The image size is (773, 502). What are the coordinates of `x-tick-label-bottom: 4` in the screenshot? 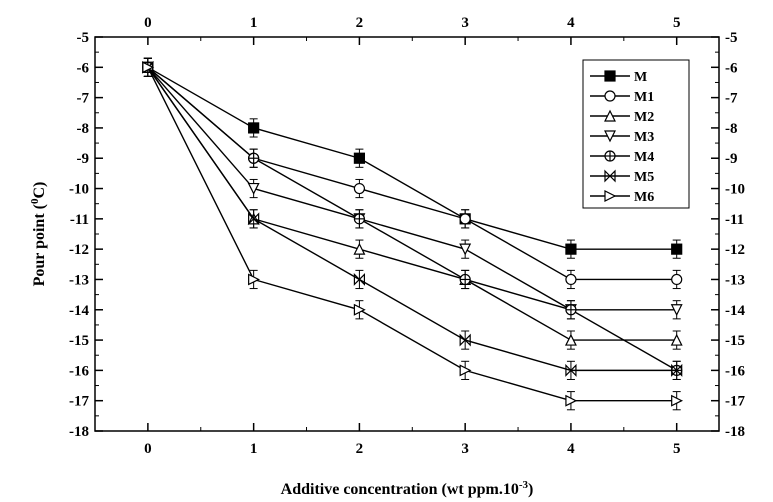 It's located at (571, 449).